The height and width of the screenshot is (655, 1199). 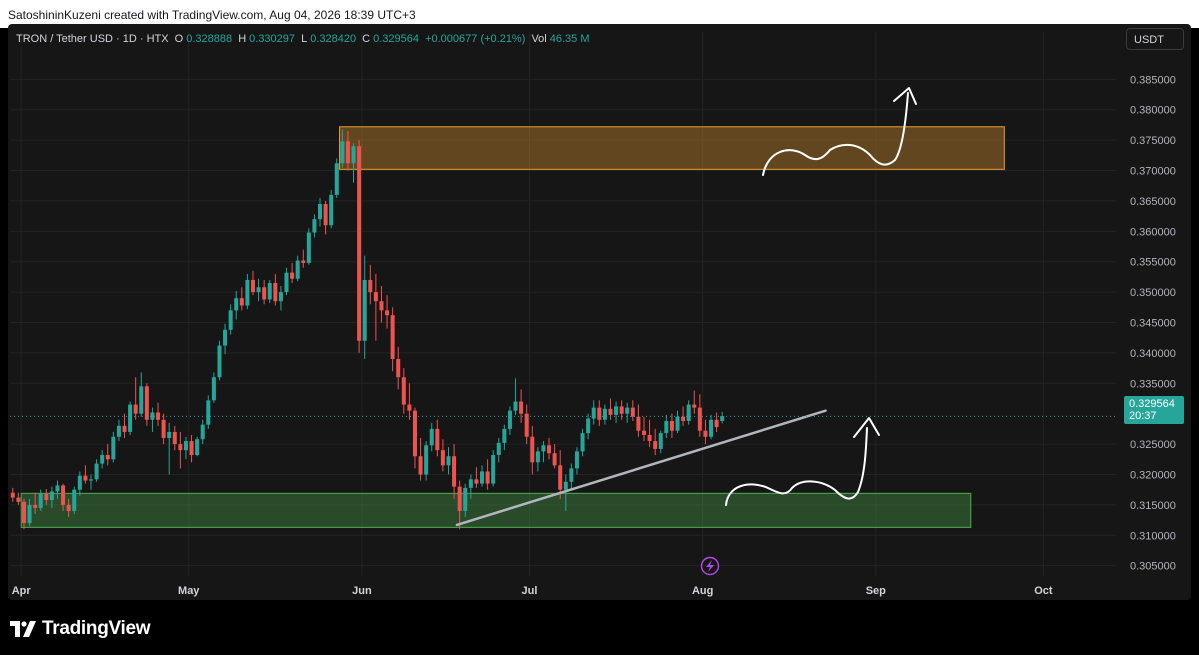 I want to click on x-axis: Apr May Jun Jul Aug Sep Oct, so click(x=532, y=591).